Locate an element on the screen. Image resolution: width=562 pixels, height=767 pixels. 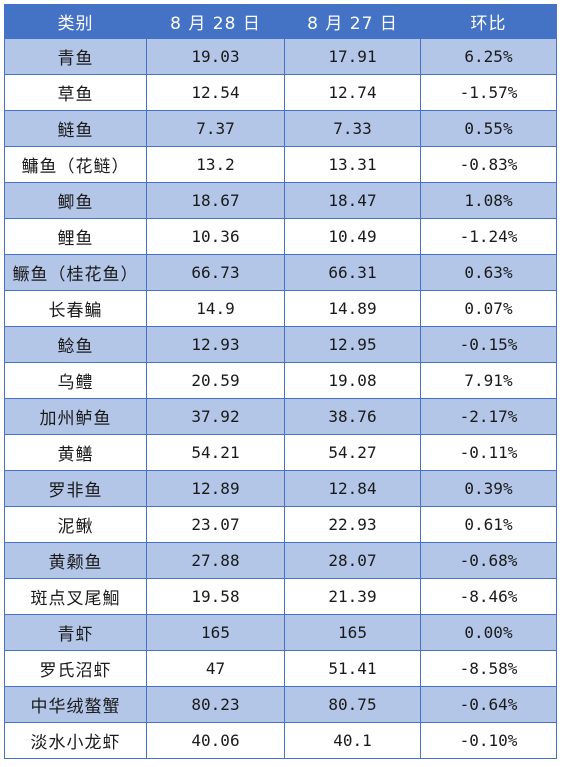
cell-category: 草鱼 is located at coordinates (75, 92).